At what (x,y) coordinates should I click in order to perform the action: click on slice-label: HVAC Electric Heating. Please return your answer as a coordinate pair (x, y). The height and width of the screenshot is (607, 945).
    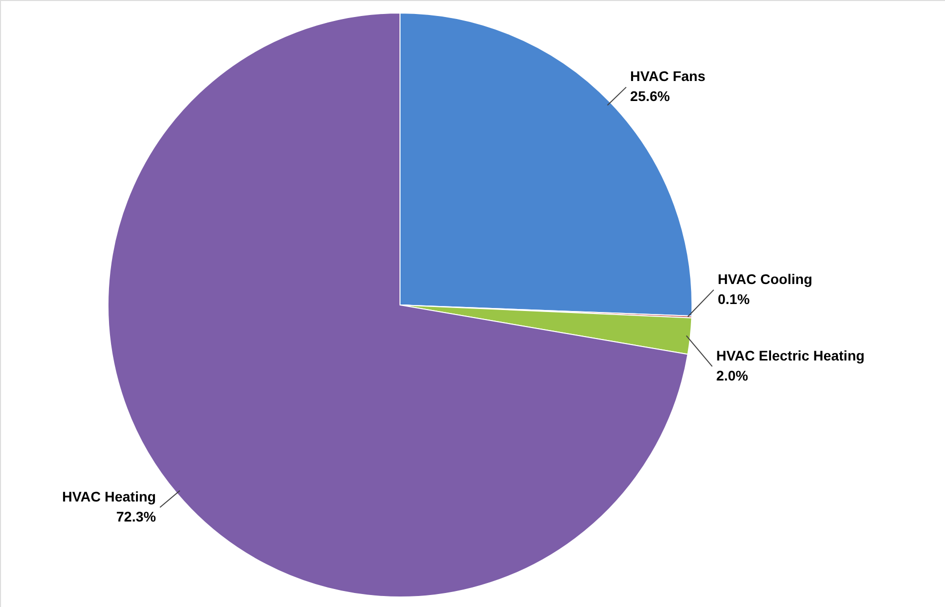
    Looking at the image, I should click on (790, 355).